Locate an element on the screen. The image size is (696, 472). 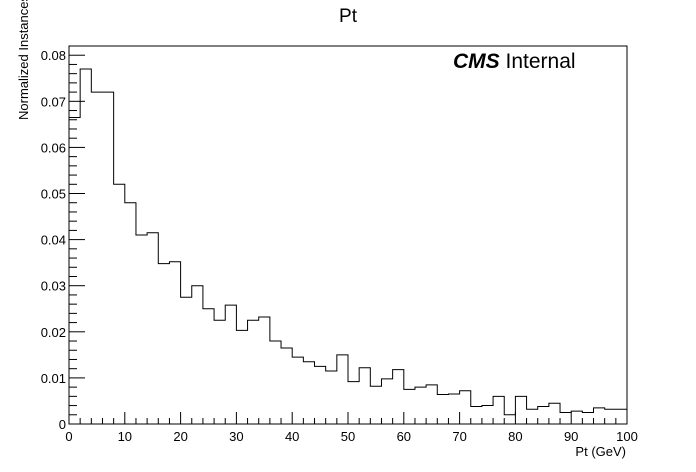
x-tick-label: 90 is located at coordinates (571, 436).